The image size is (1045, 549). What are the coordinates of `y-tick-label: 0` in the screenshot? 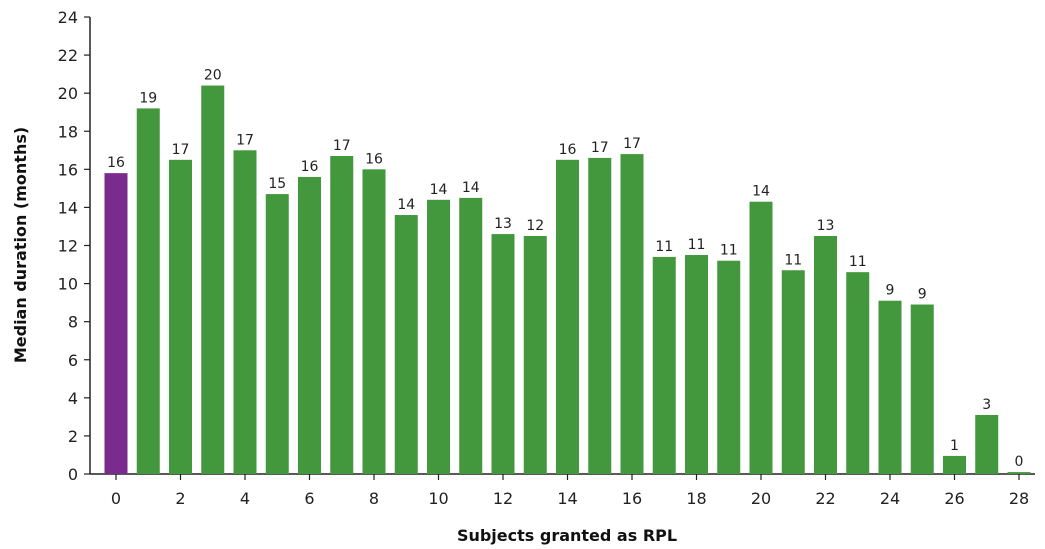 It's located at (73, 474).